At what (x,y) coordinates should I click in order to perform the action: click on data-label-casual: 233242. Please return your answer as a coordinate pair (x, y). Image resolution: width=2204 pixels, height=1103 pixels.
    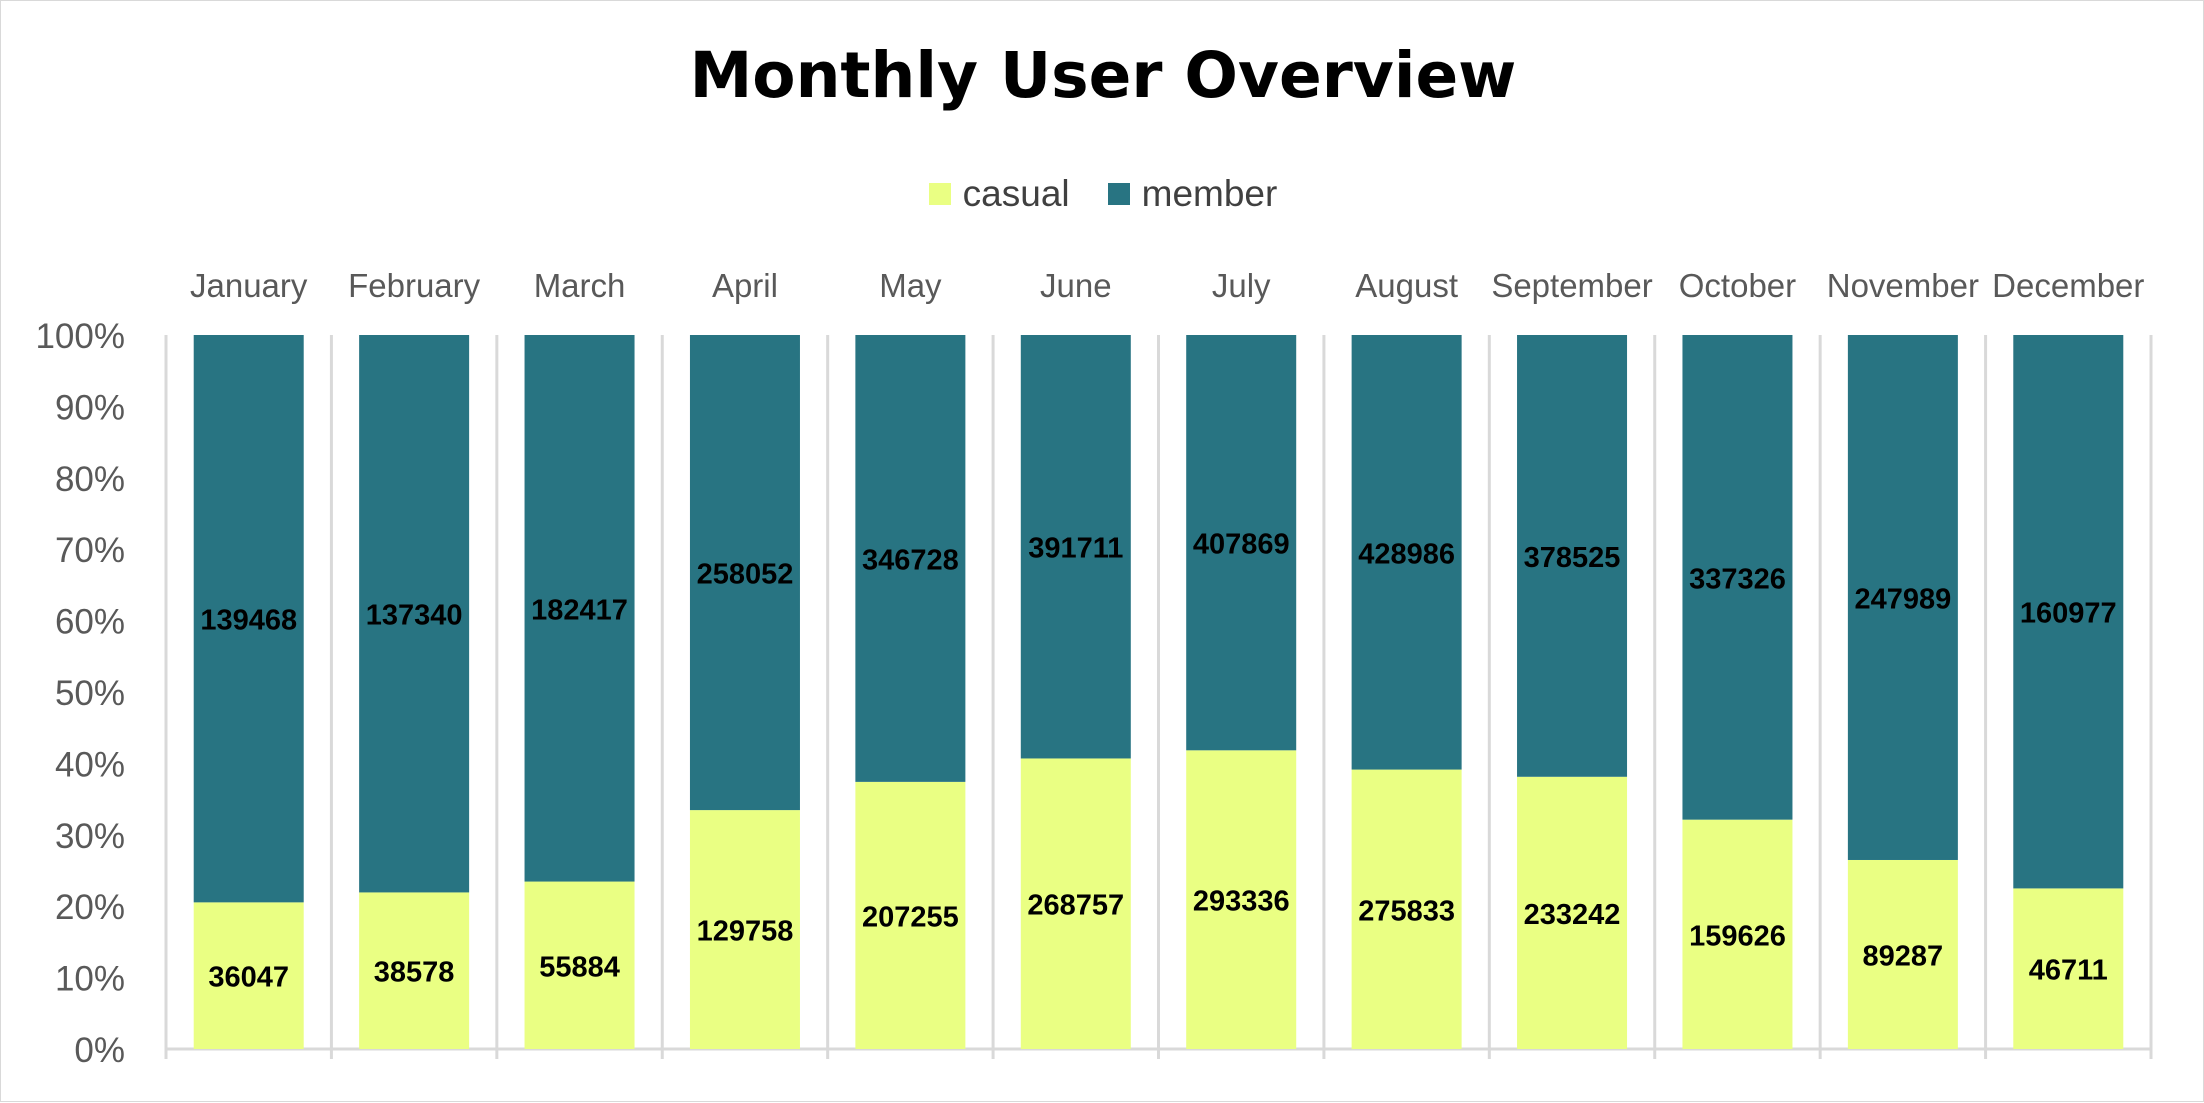
    Looking at the image, I should click on (1572, 915).